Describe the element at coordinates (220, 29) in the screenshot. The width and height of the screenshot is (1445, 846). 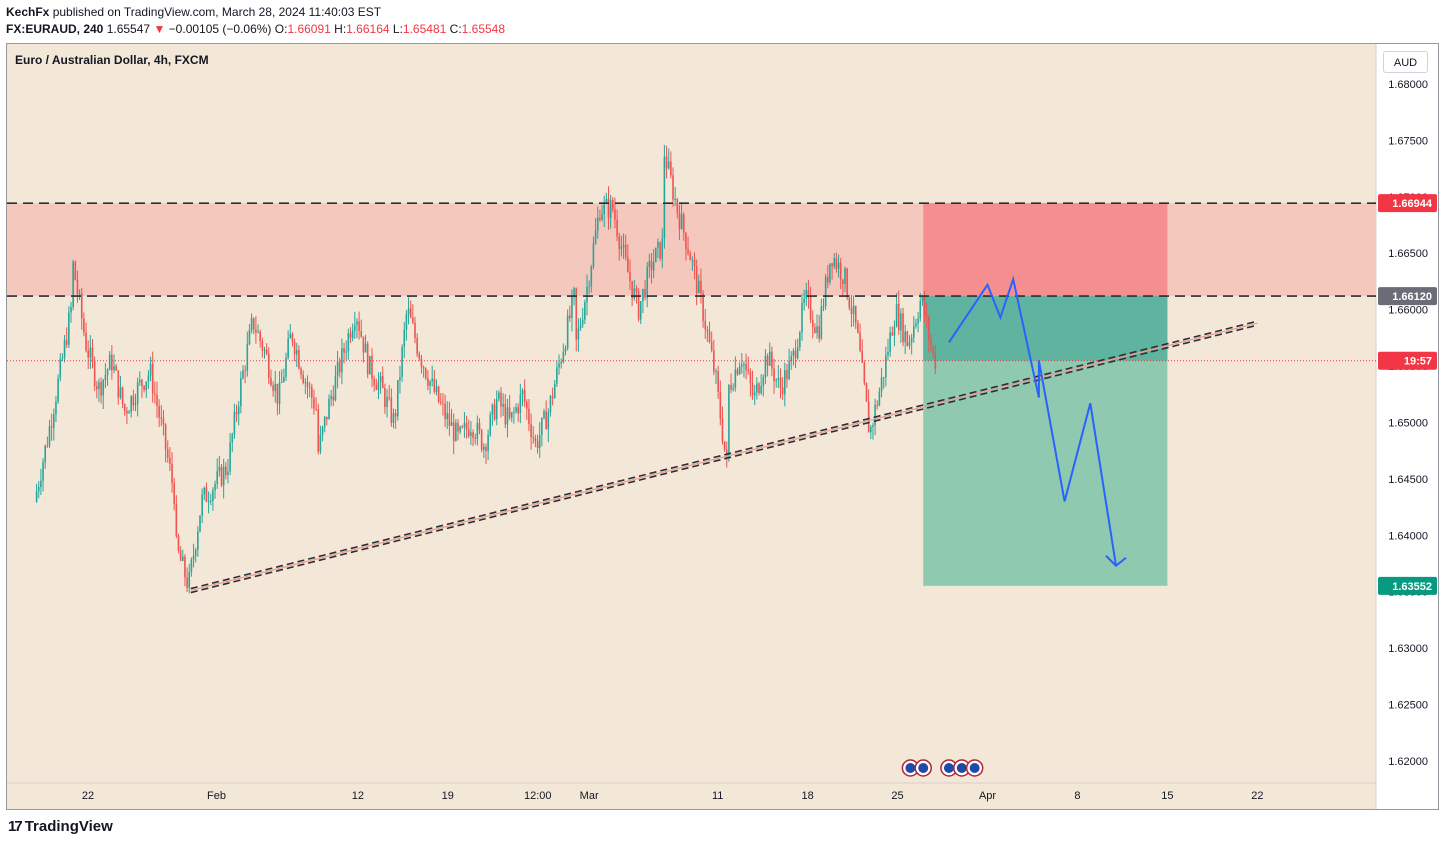
I see `price-change: −0.00105 (−0.06%)` at that location.